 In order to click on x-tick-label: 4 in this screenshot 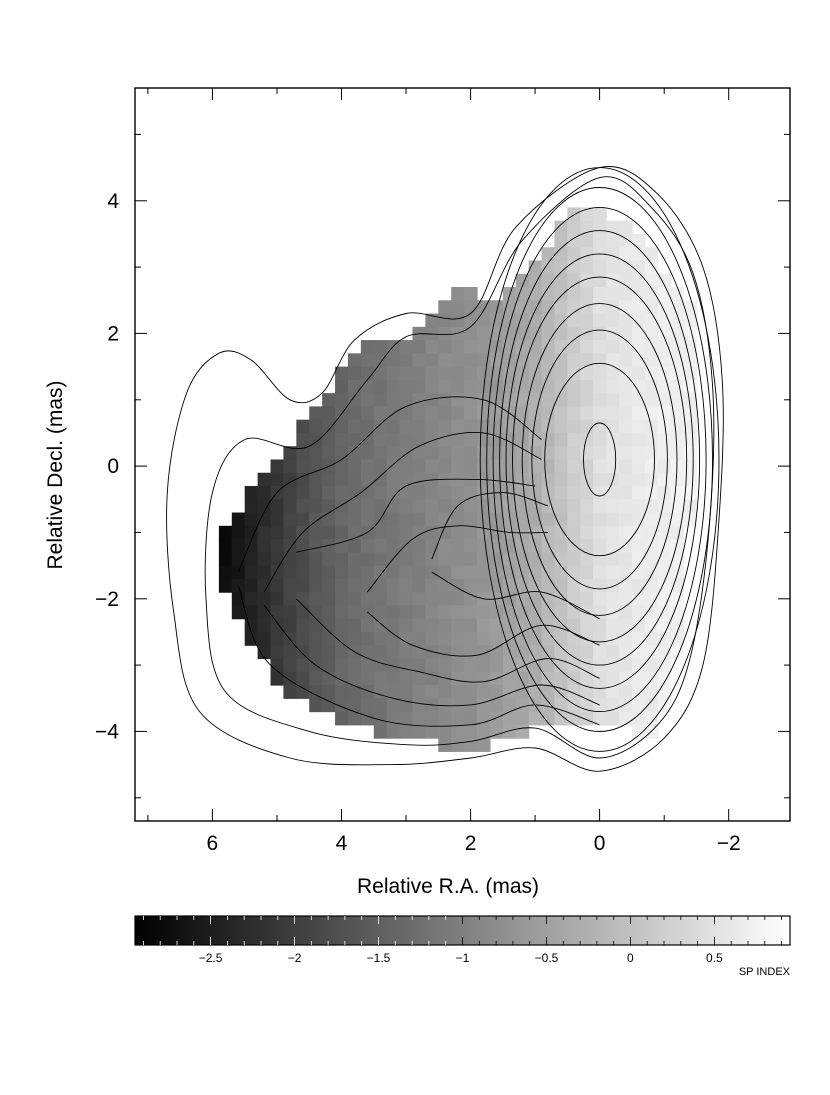, I will do `click(342, 843)`.